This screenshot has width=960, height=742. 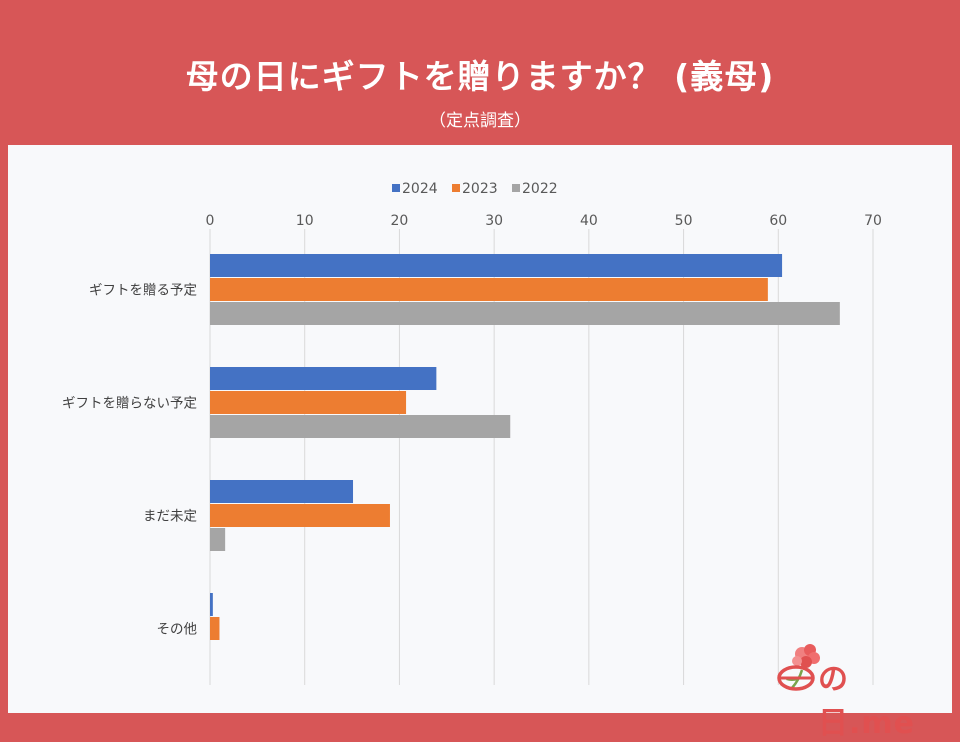 What do you see at coordinates (305, 221) in the screenshot?
I see `x-tick-label: 10` at bounding box center [305, 221].